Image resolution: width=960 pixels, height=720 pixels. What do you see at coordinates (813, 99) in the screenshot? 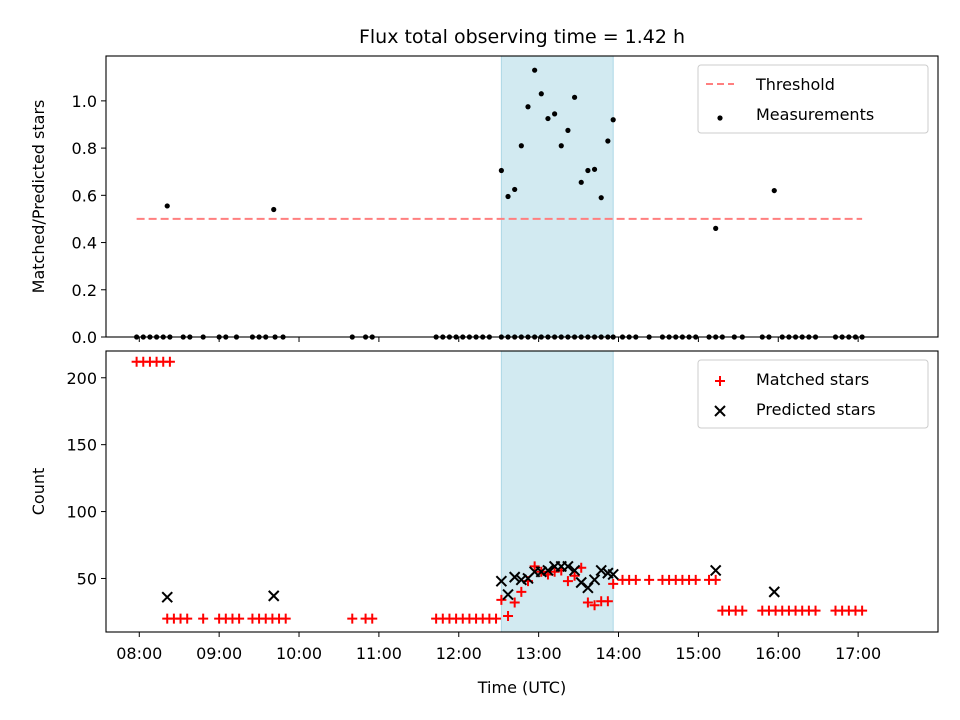
I see `legend: Threshold Measurements` at bounding box center [813, 99].